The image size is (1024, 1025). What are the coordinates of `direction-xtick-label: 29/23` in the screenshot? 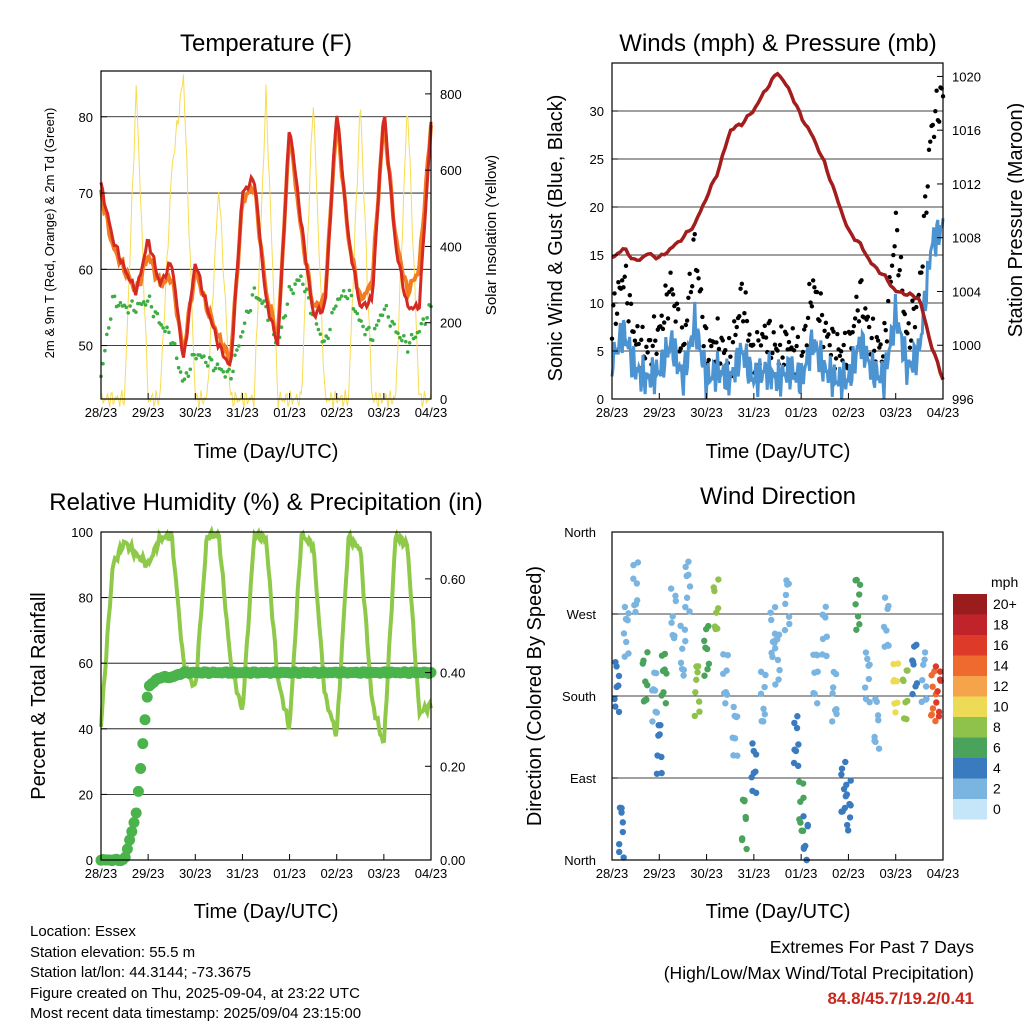 It's located at (659, 873).